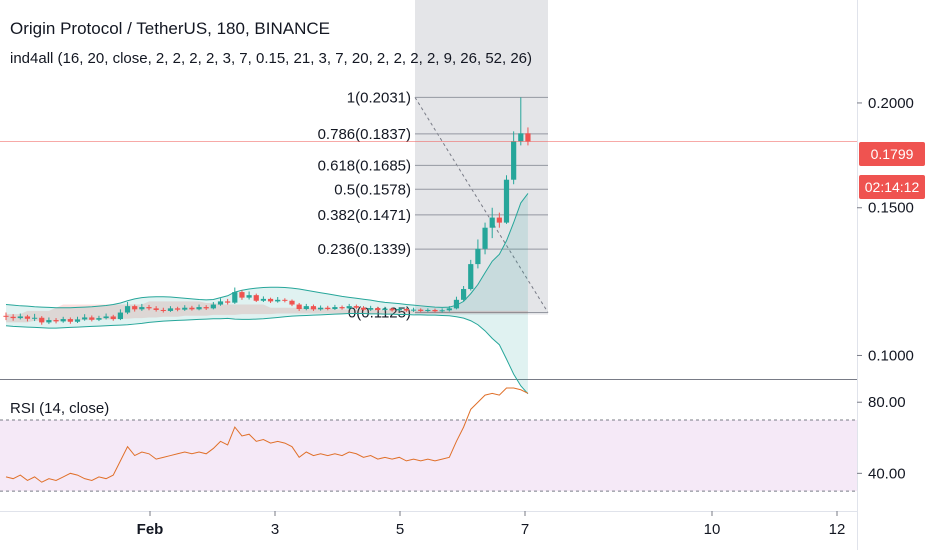  Describe the element at coordinates (712, 529) in the screenshot. I see `time-tick-label: 10` at that location.